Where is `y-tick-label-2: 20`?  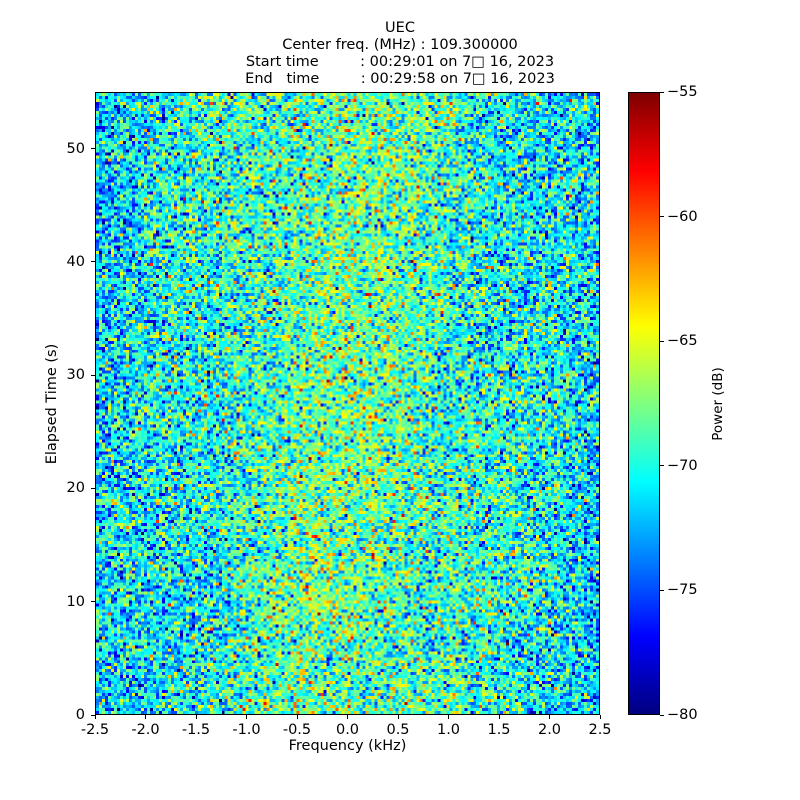 y-tick-label-2: 20 is located at coordinates (75, 488).